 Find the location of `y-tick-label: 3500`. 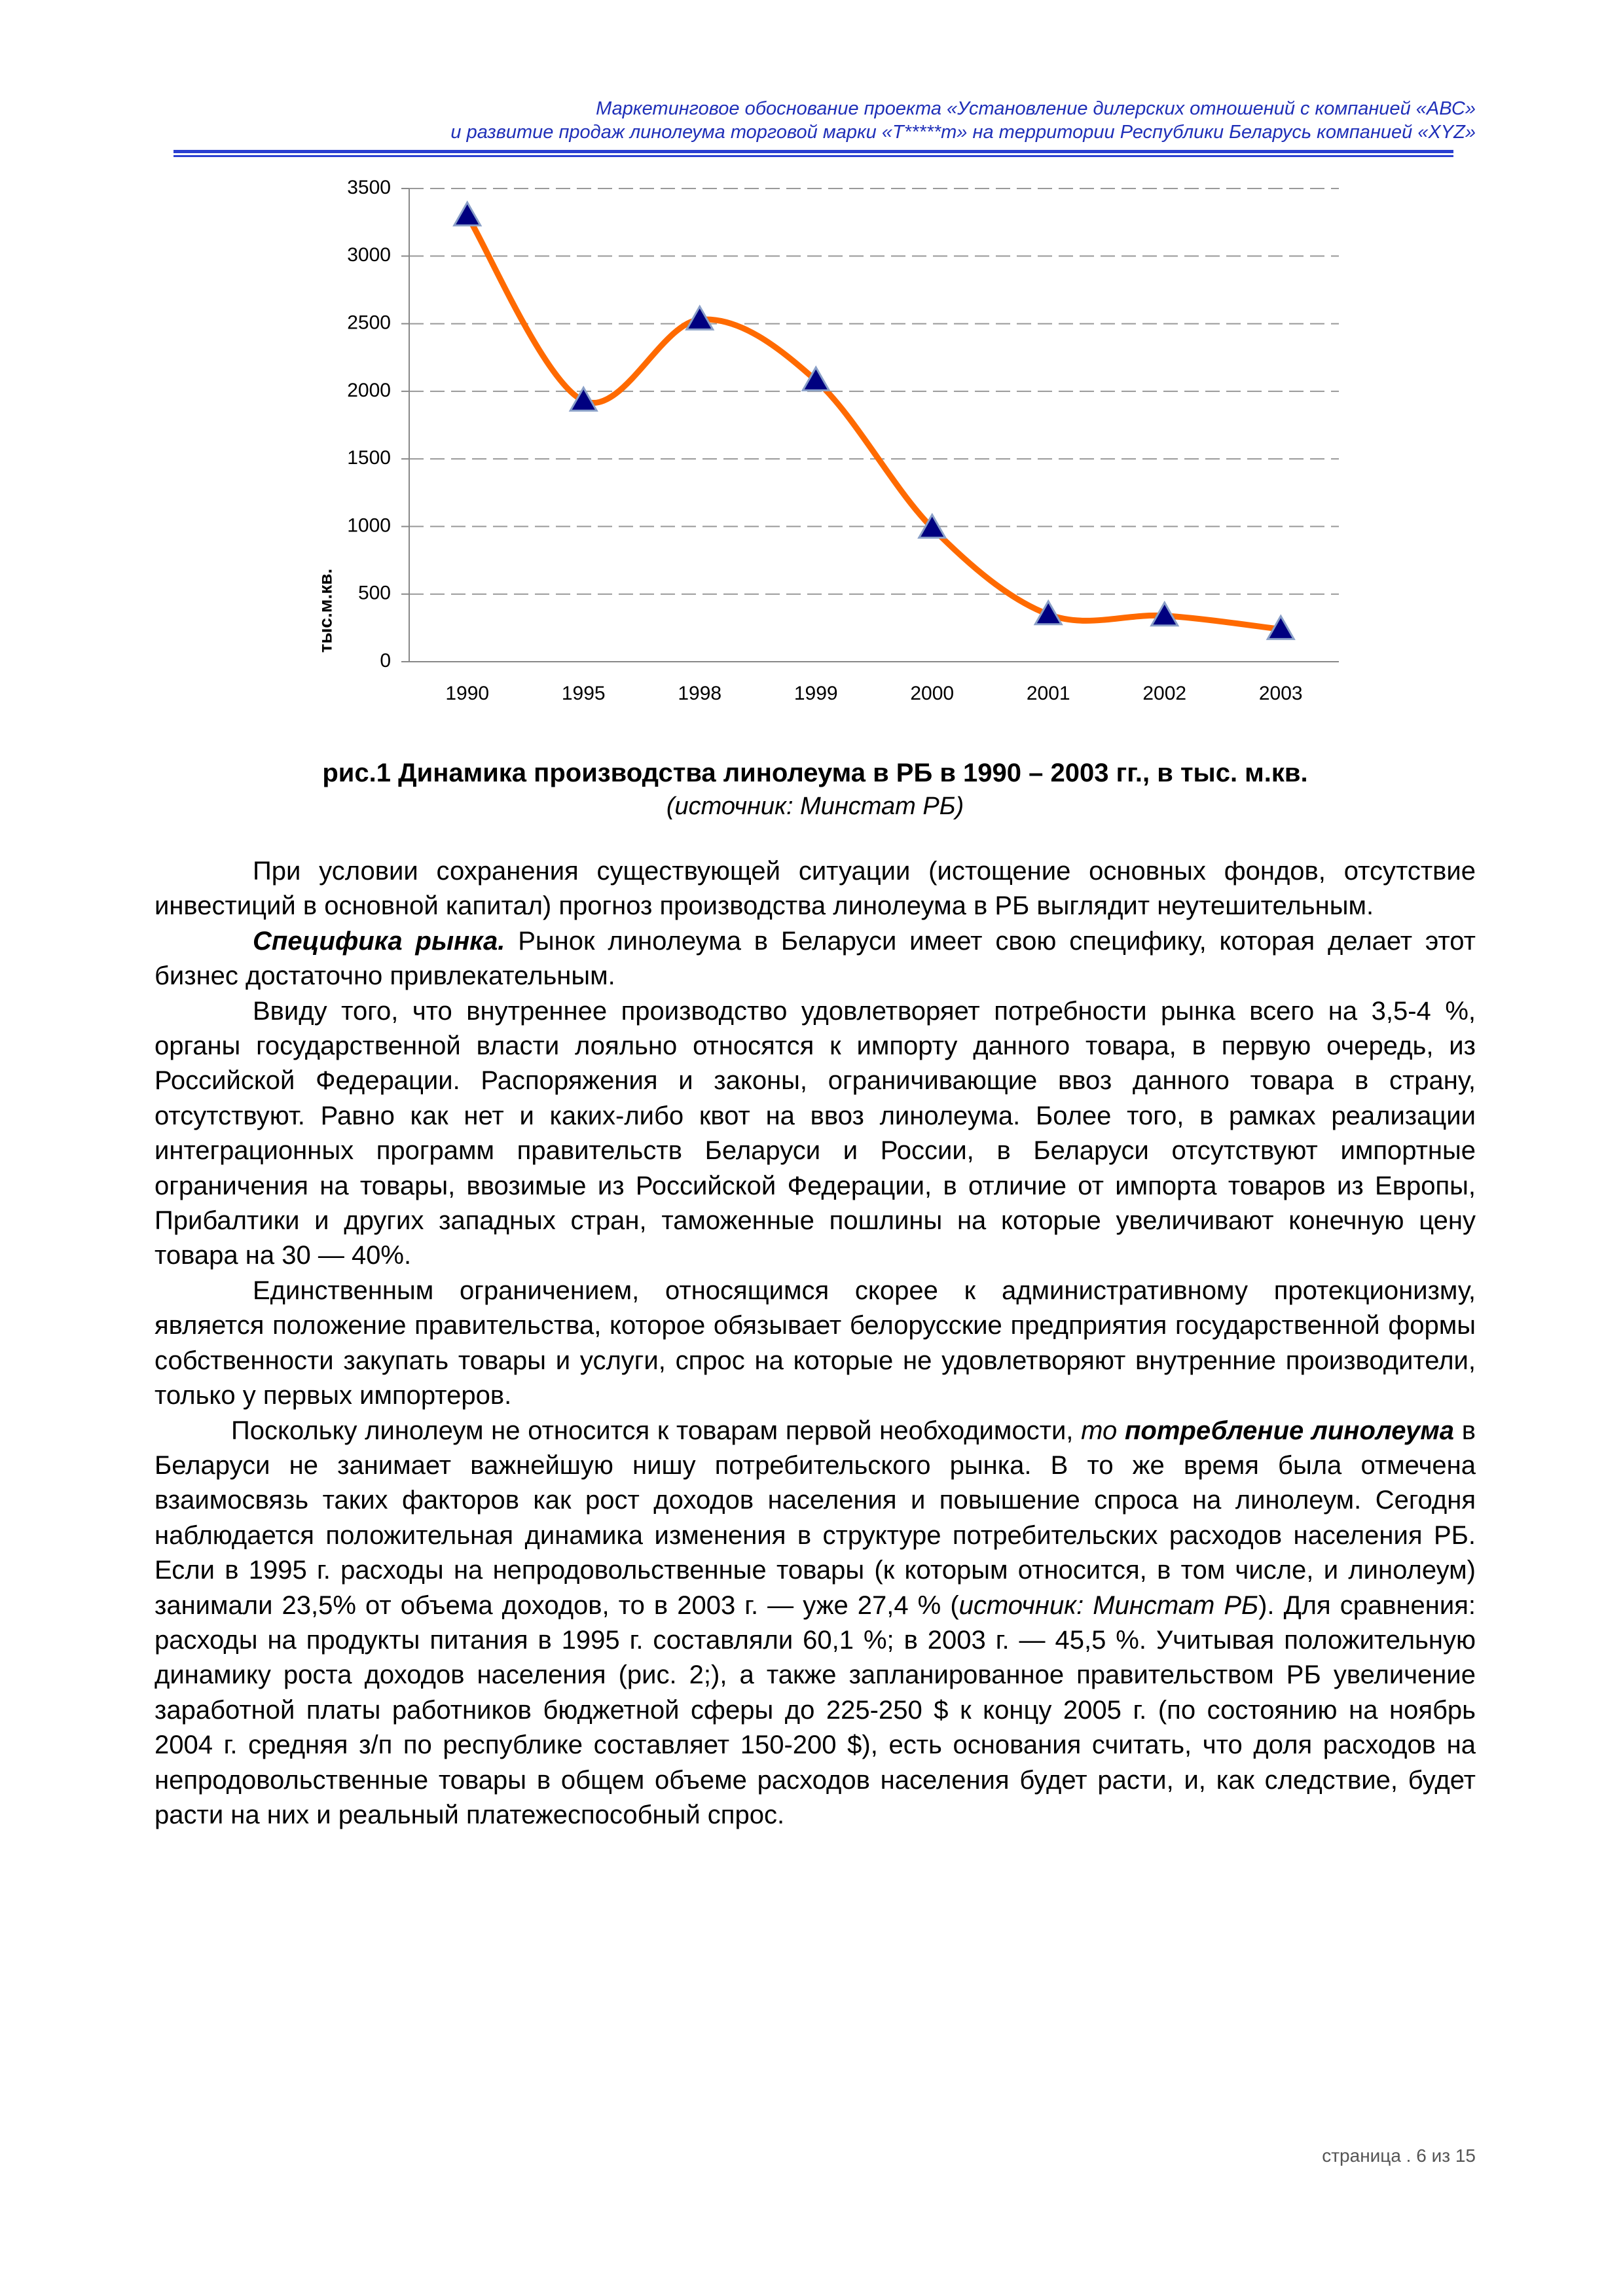

y-tick-label: 3500 is located at coordinates (369, 187).